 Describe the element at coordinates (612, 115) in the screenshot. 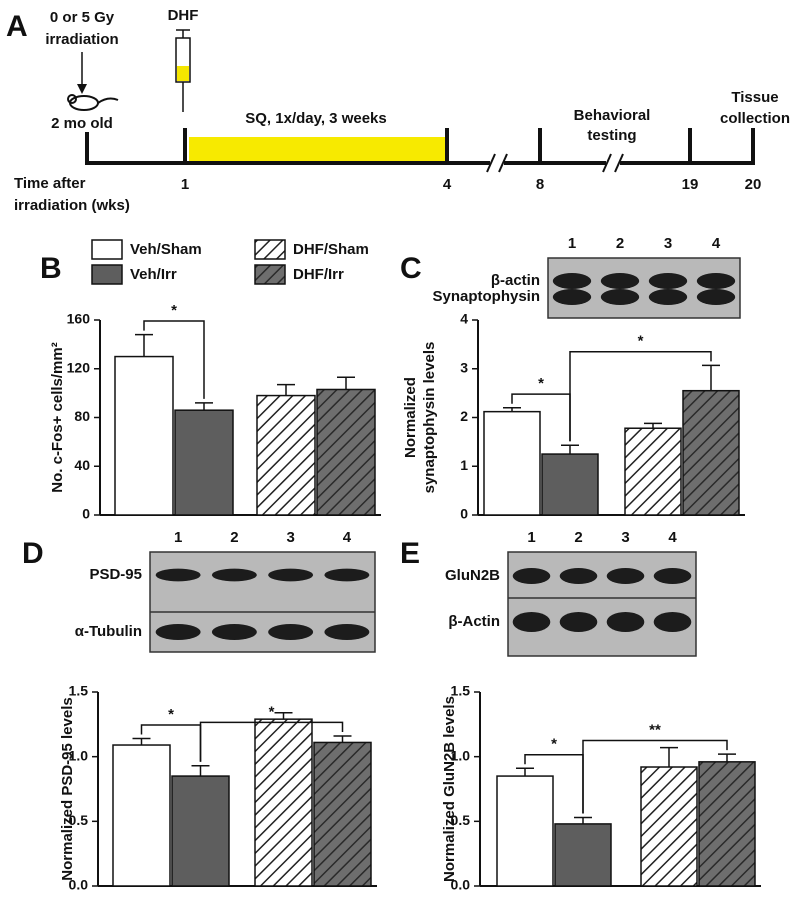

I see `behavior-label: Behavioral` at that location.